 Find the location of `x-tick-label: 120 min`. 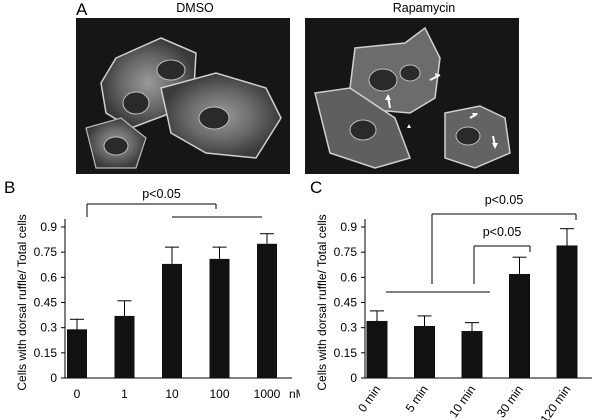

x-tick-label: 120 min is located at coordinates (555, 401).